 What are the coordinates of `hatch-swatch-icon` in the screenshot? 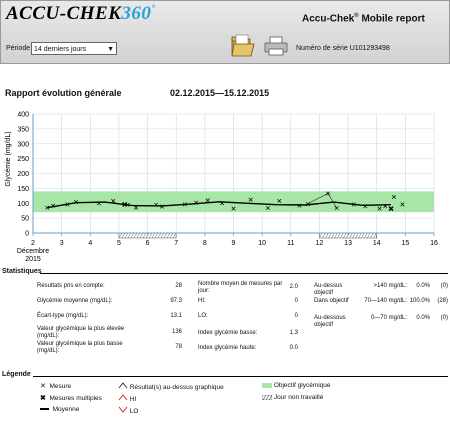 It's located at (267, 397).